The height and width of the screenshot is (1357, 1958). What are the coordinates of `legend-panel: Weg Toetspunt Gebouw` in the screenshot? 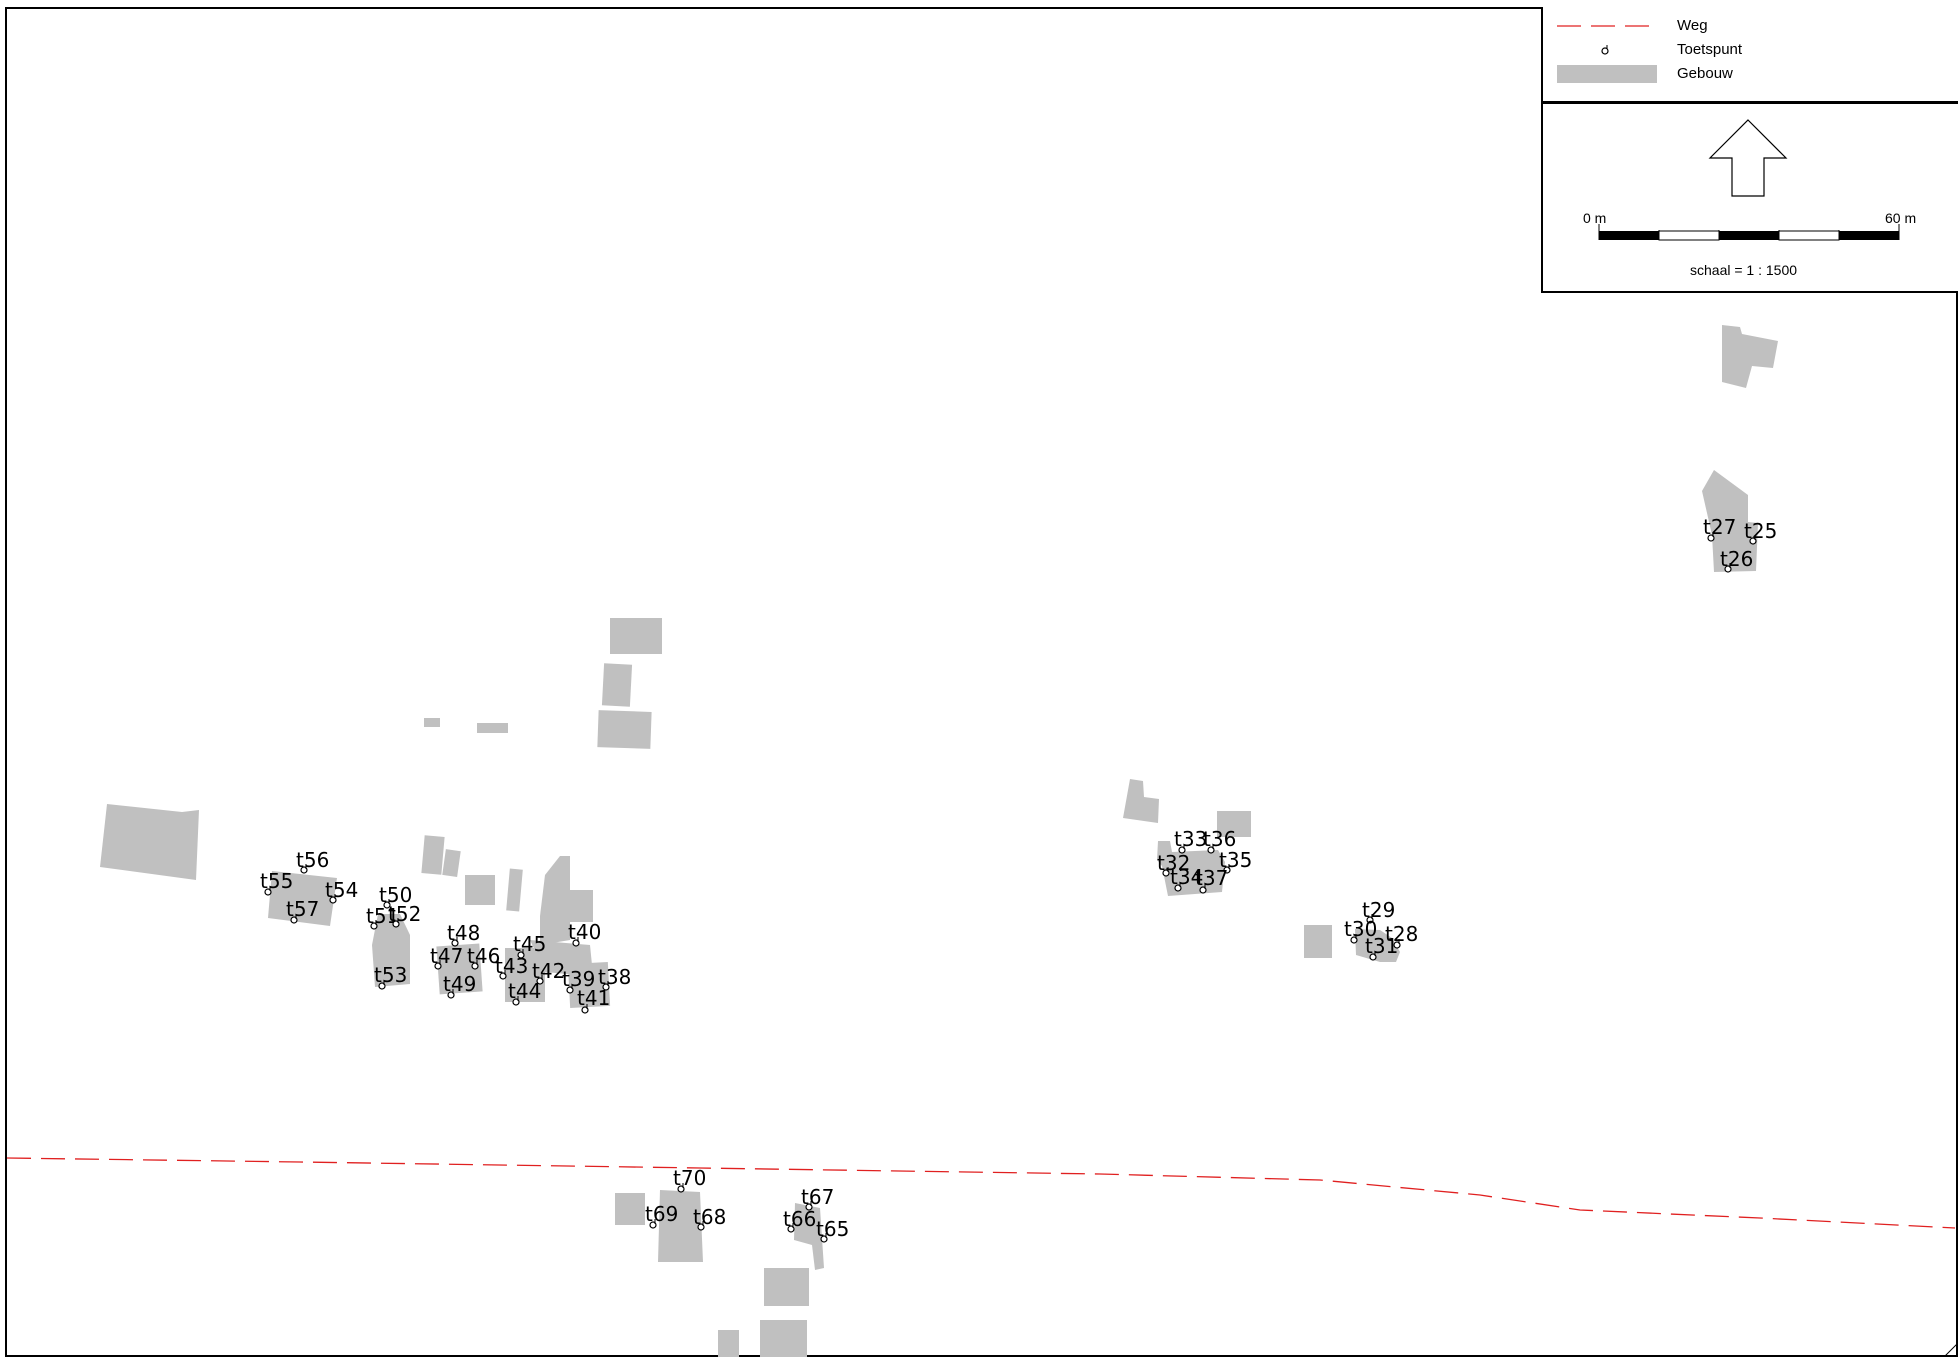 It's located at (1749, 55).